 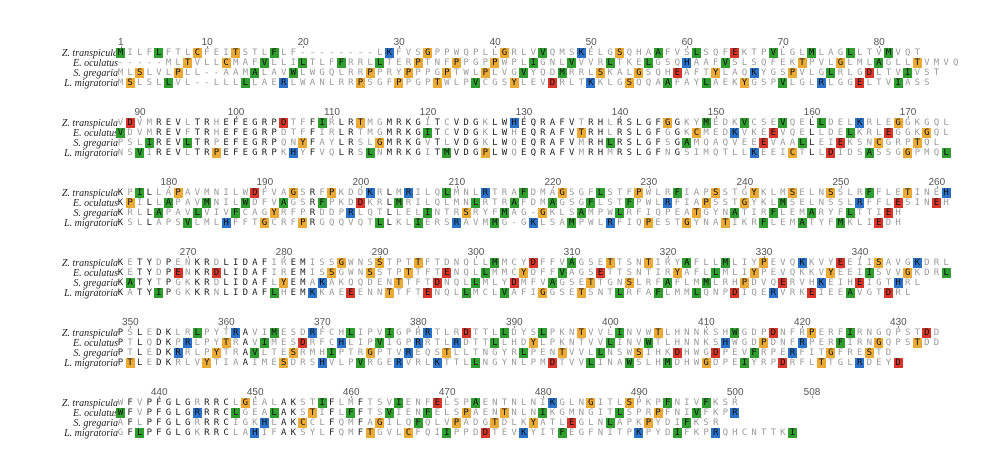 I want to click on position-number: 410, so click(x=706, y=322).